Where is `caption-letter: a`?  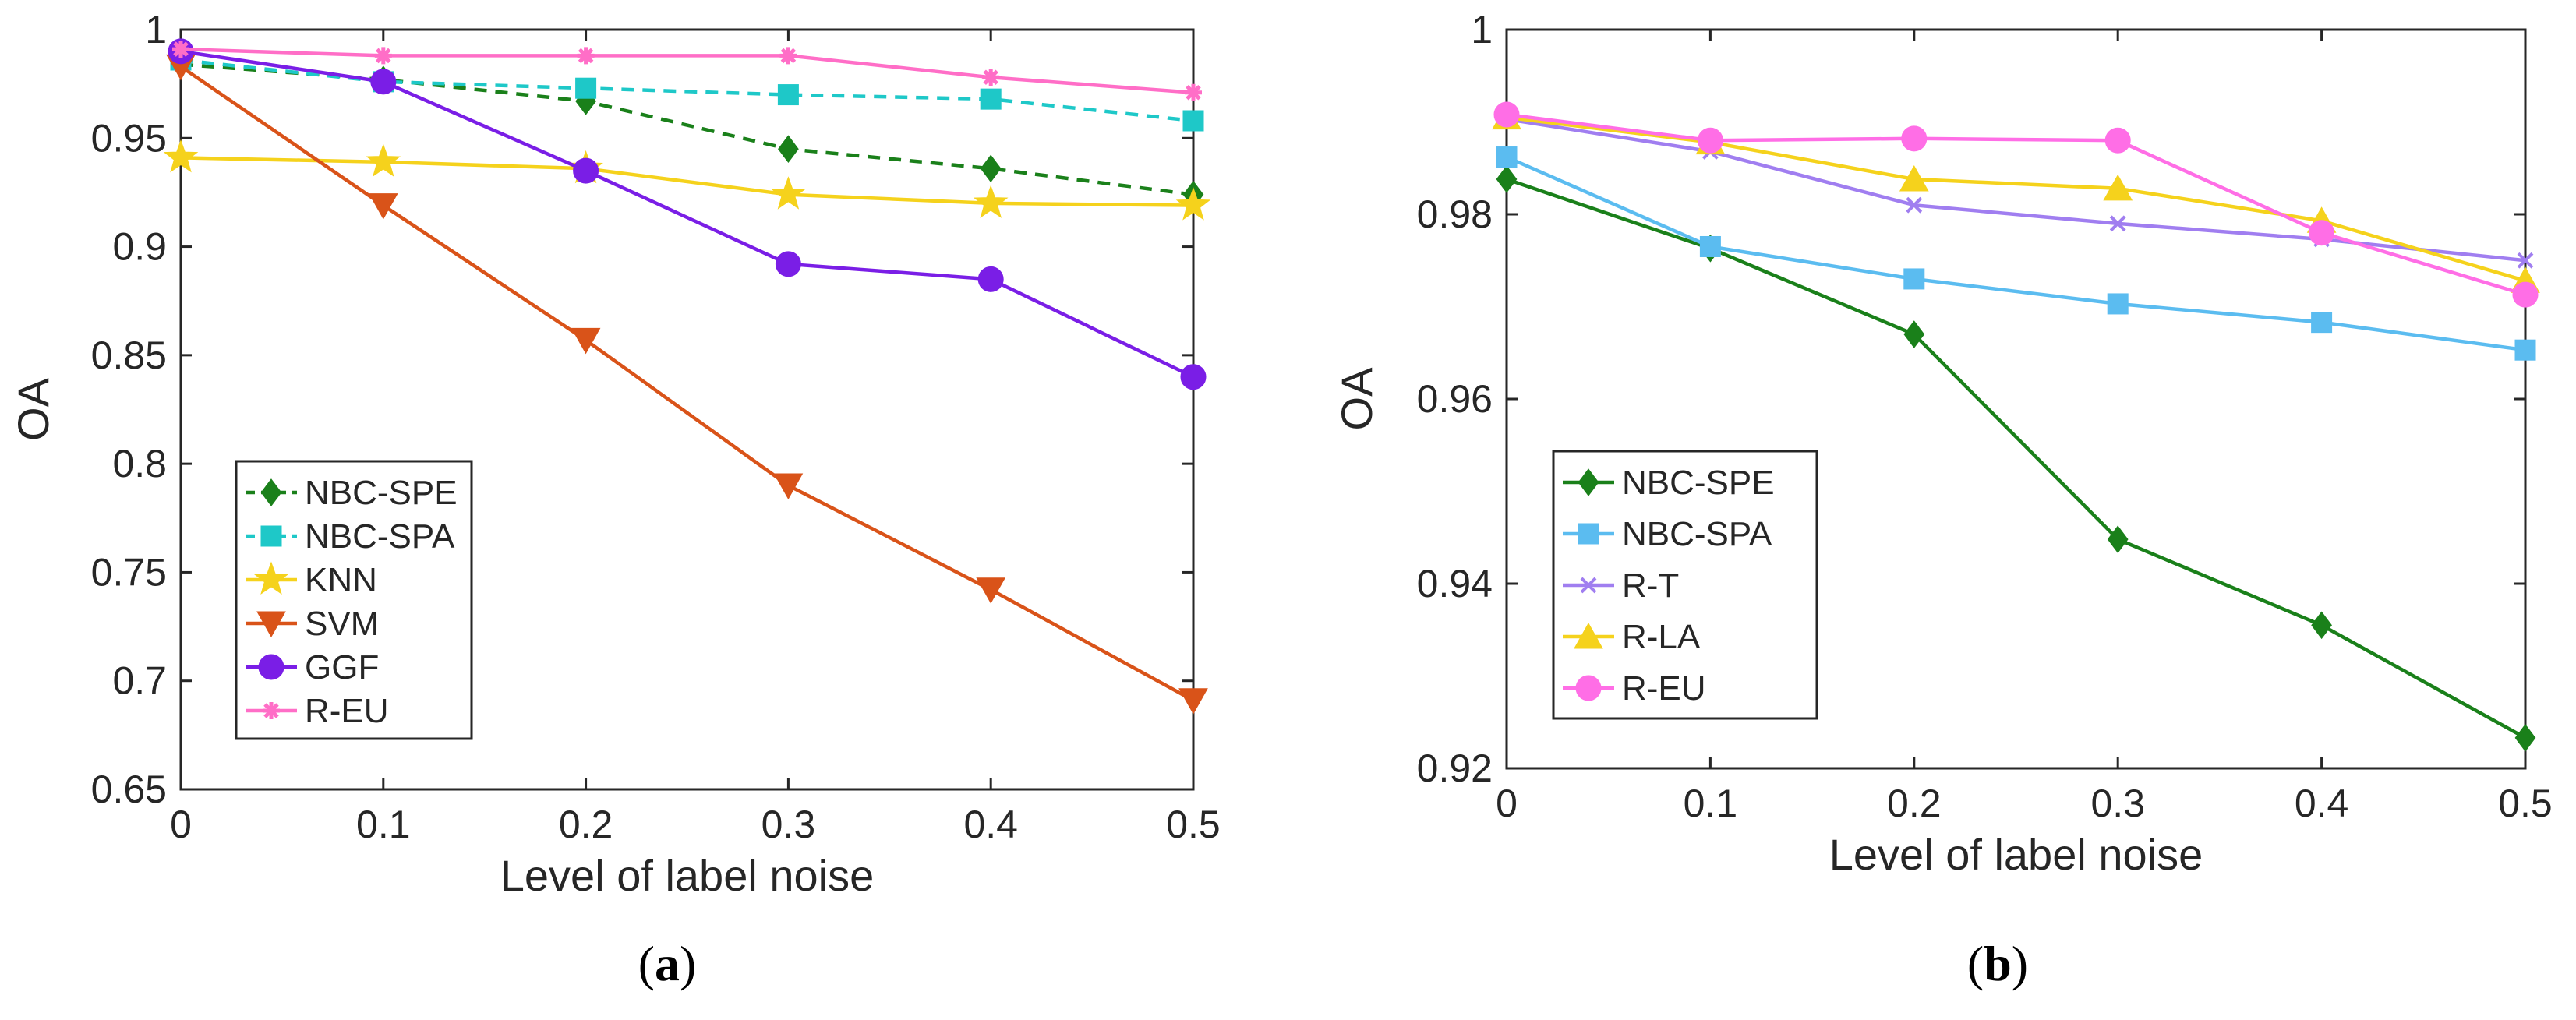 caption-letter: a is located at coordinates (667, 964).